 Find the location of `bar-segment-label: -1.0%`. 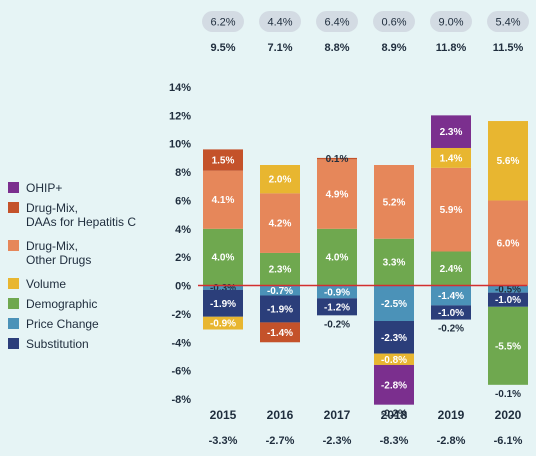

bar-segment-label: -1.0% is located at coordinates (451, 313).